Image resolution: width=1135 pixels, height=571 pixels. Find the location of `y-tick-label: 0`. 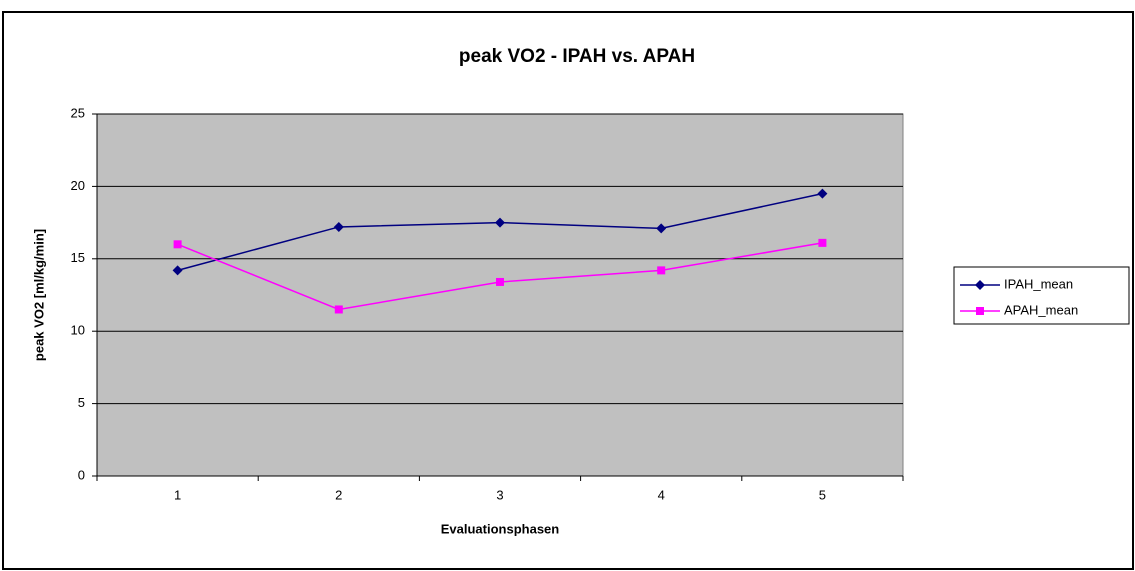

y-tick-label: 0 is located at coordinates (81, 474).